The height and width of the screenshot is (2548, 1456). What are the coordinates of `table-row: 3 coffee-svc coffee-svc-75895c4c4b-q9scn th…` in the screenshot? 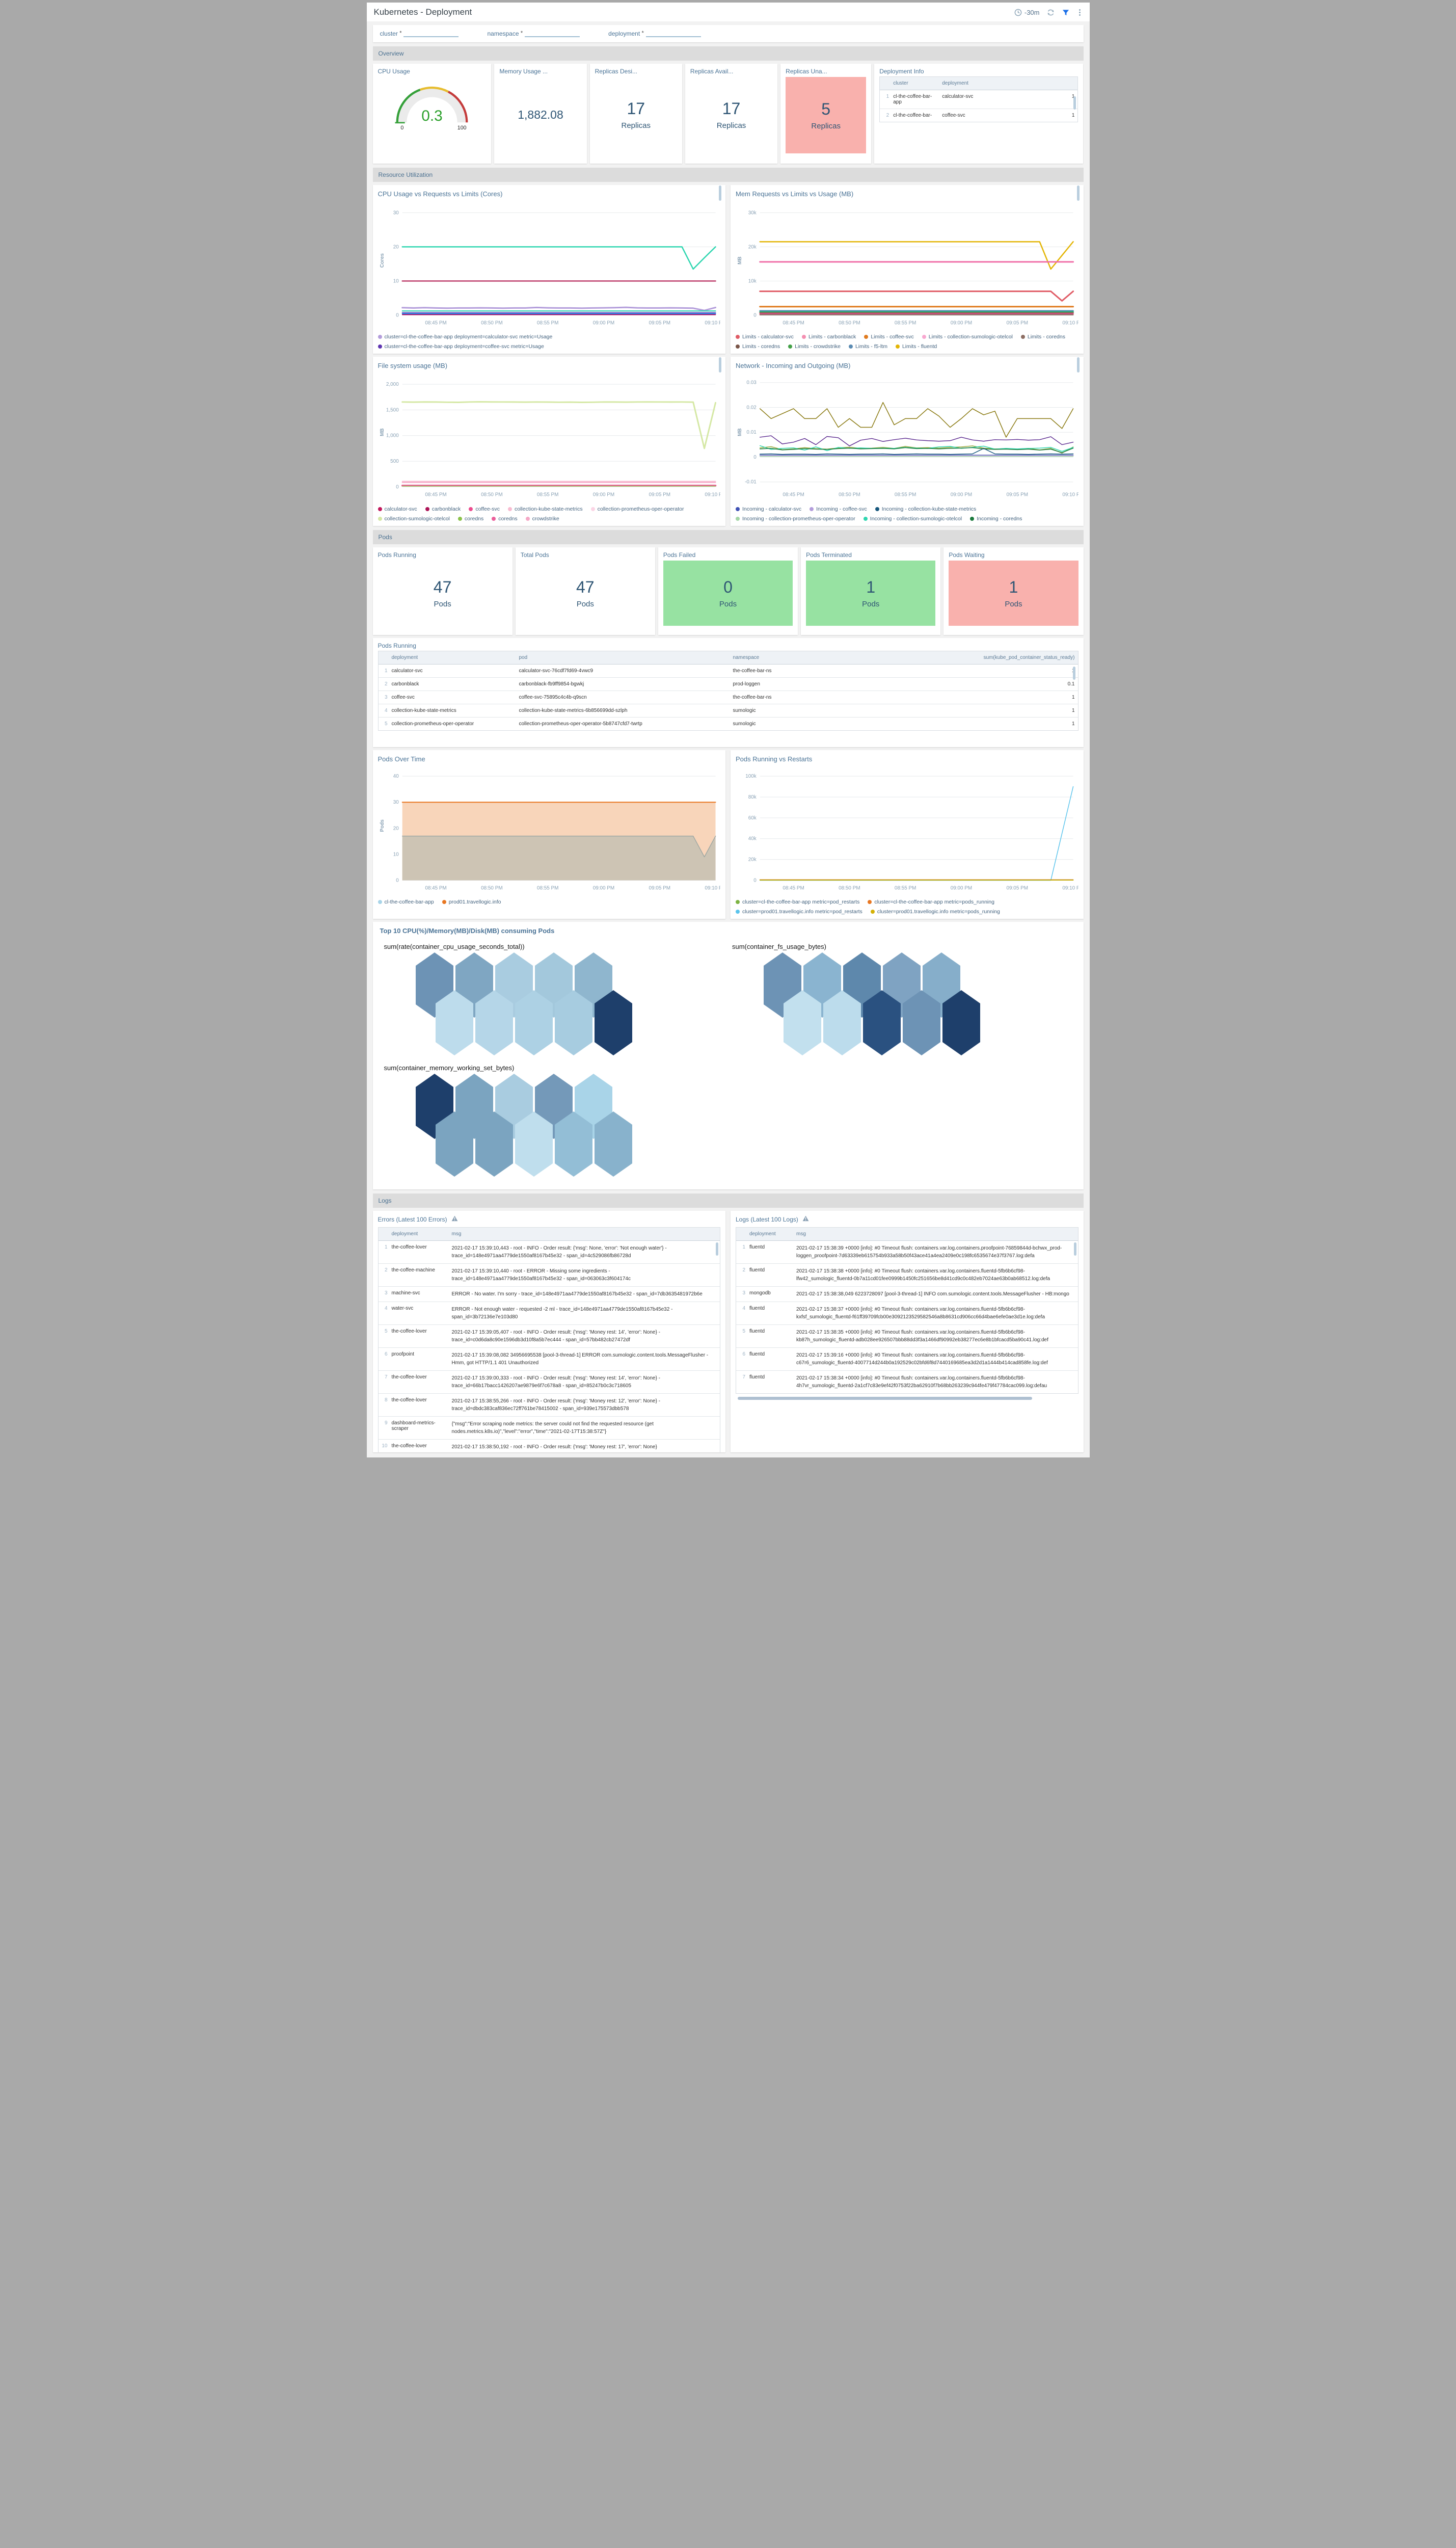 It's located at (728, 697).